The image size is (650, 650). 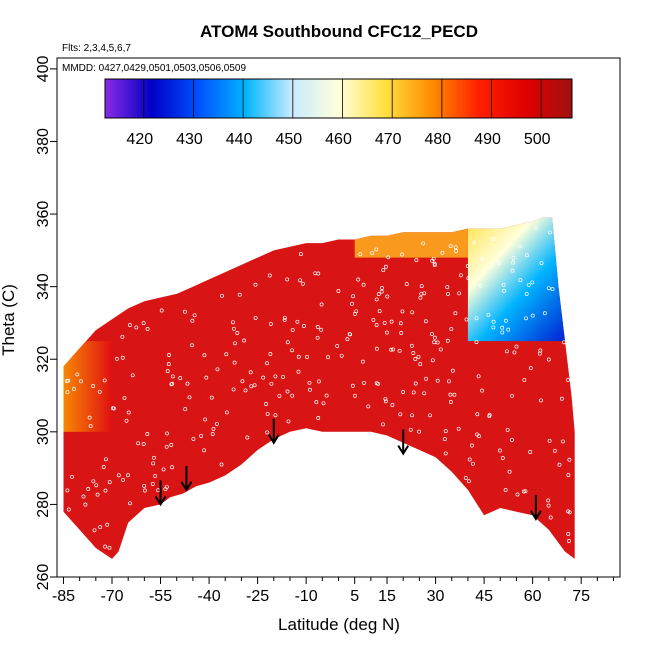 What do you see at coordinates (160, 501) in the screenshot?
I see `profile-arrow-head` at bounding box center [160, 501].